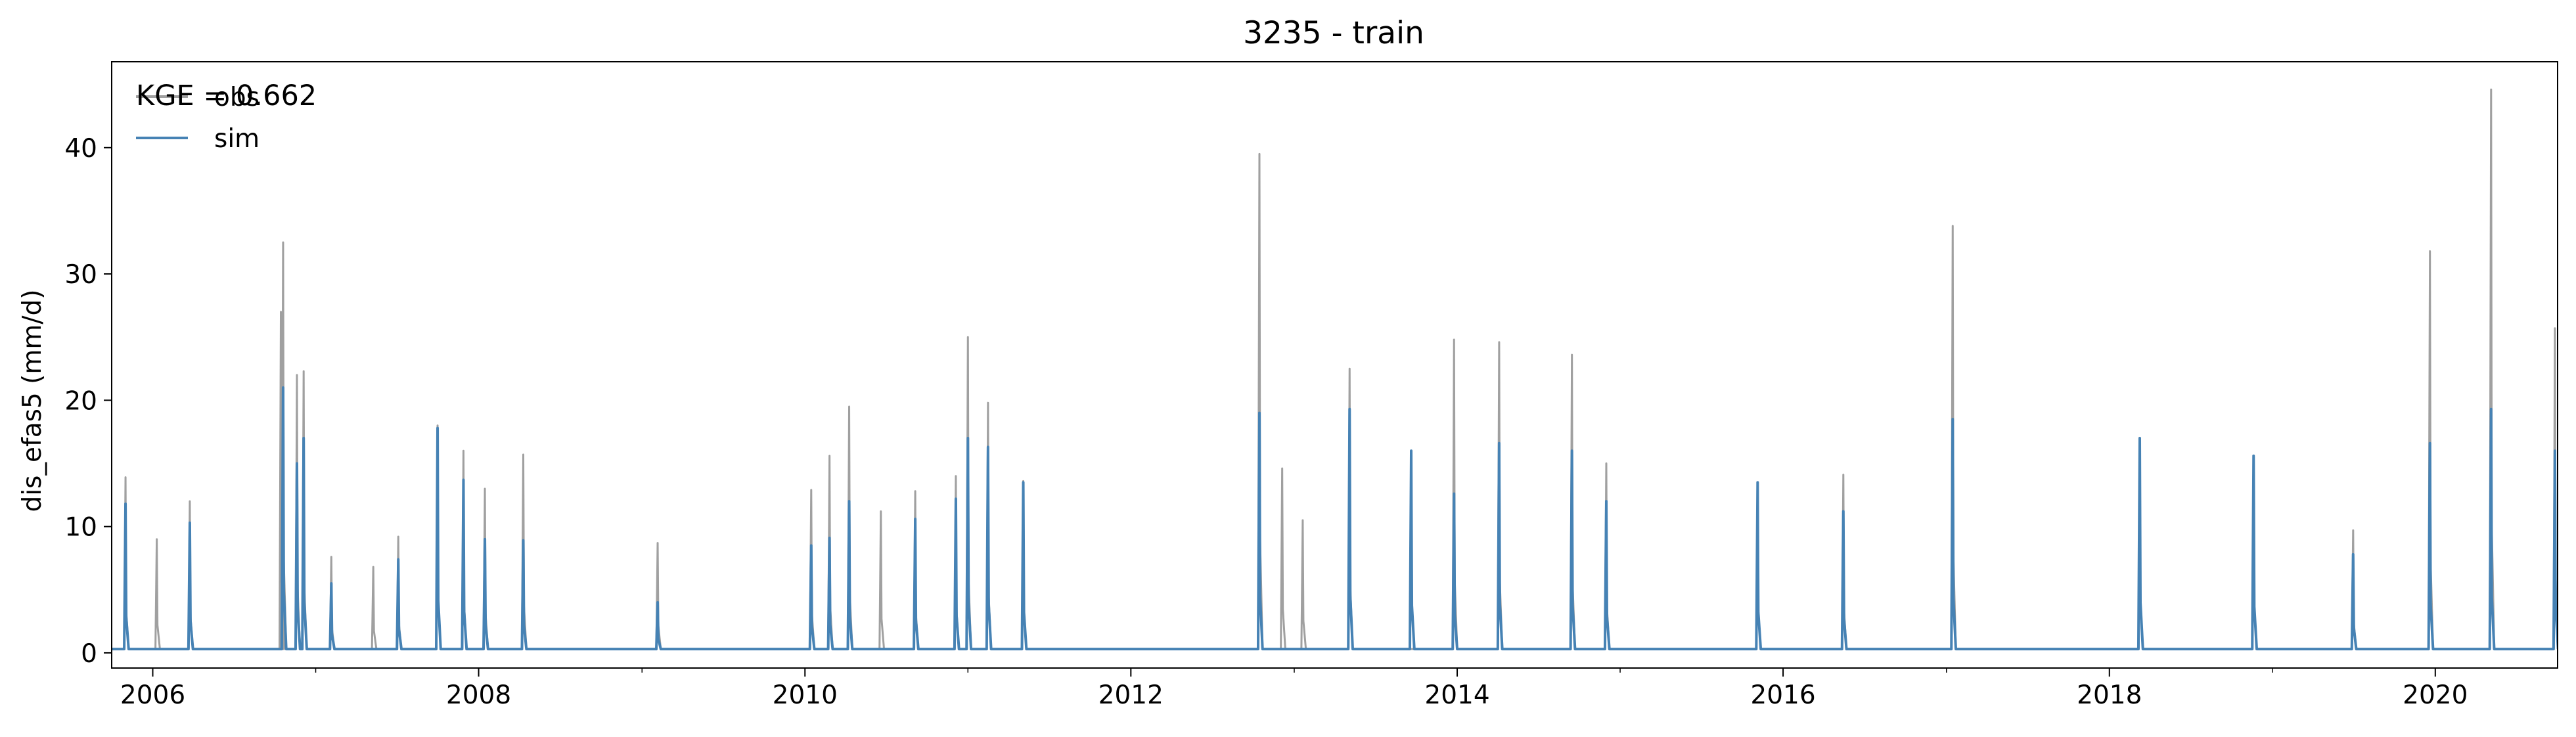 The image size is (2576, 737). What do you see at coordinates (152, 695) in the screenshot?
I see `x-tick-label: 2006` at bounding box center [152, 695].